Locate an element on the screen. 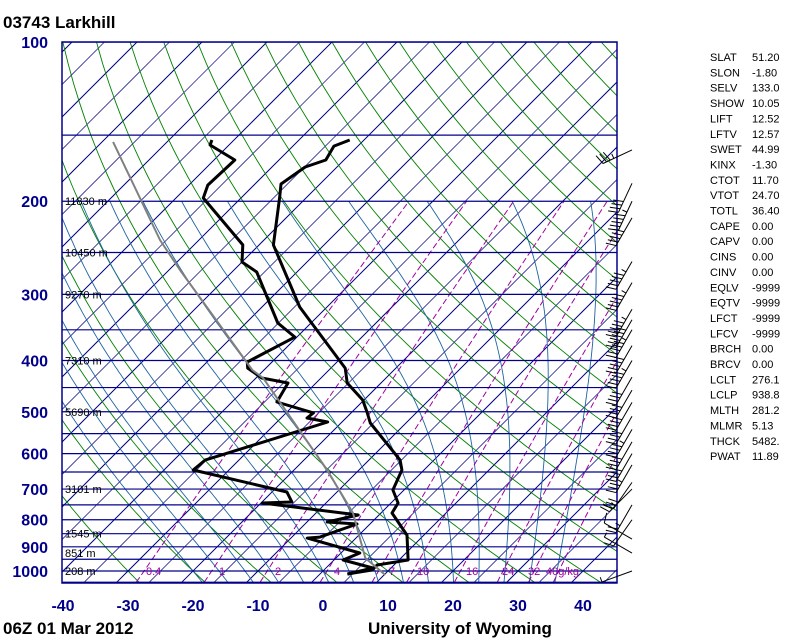 The width and height of the screenshot is (800, 640). mixing-ratio-label: 7 is located at coordinates (392, 572).